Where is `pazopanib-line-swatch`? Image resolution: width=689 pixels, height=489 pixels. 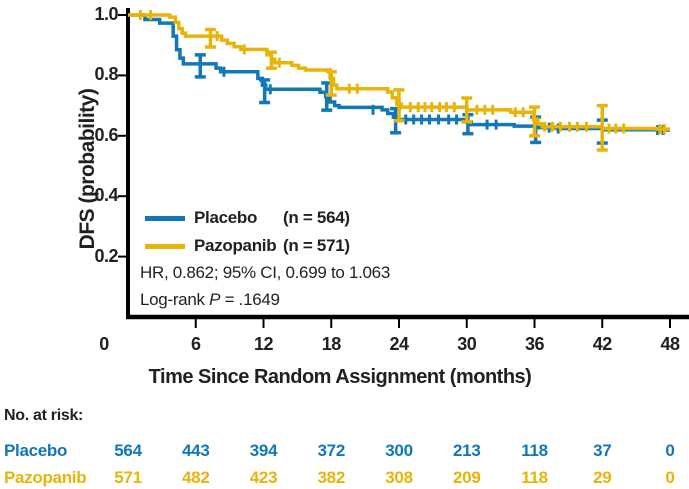
pazopanib-line-swatch is located at coordinates (165, 246).